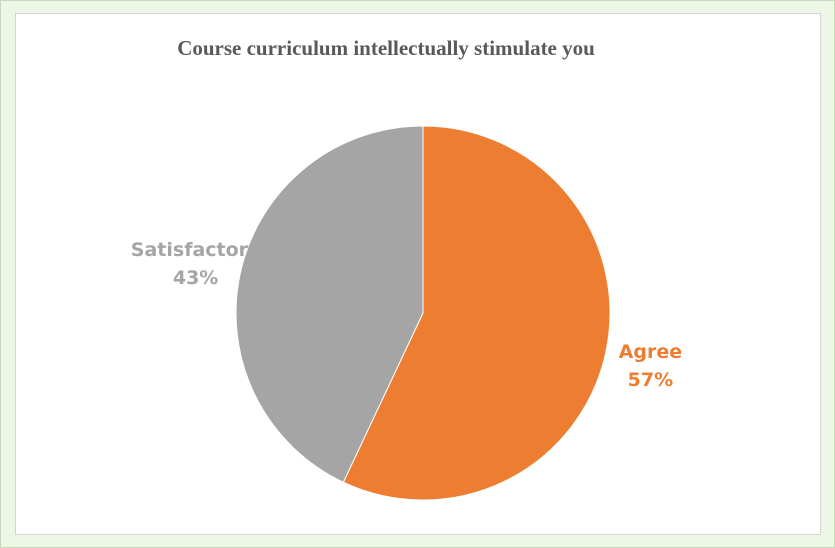 The image size is (835, 548). Describe the element at coordinates (650, 380) in the screenshot. I see `slice-percent-agree: 57%` at that location.